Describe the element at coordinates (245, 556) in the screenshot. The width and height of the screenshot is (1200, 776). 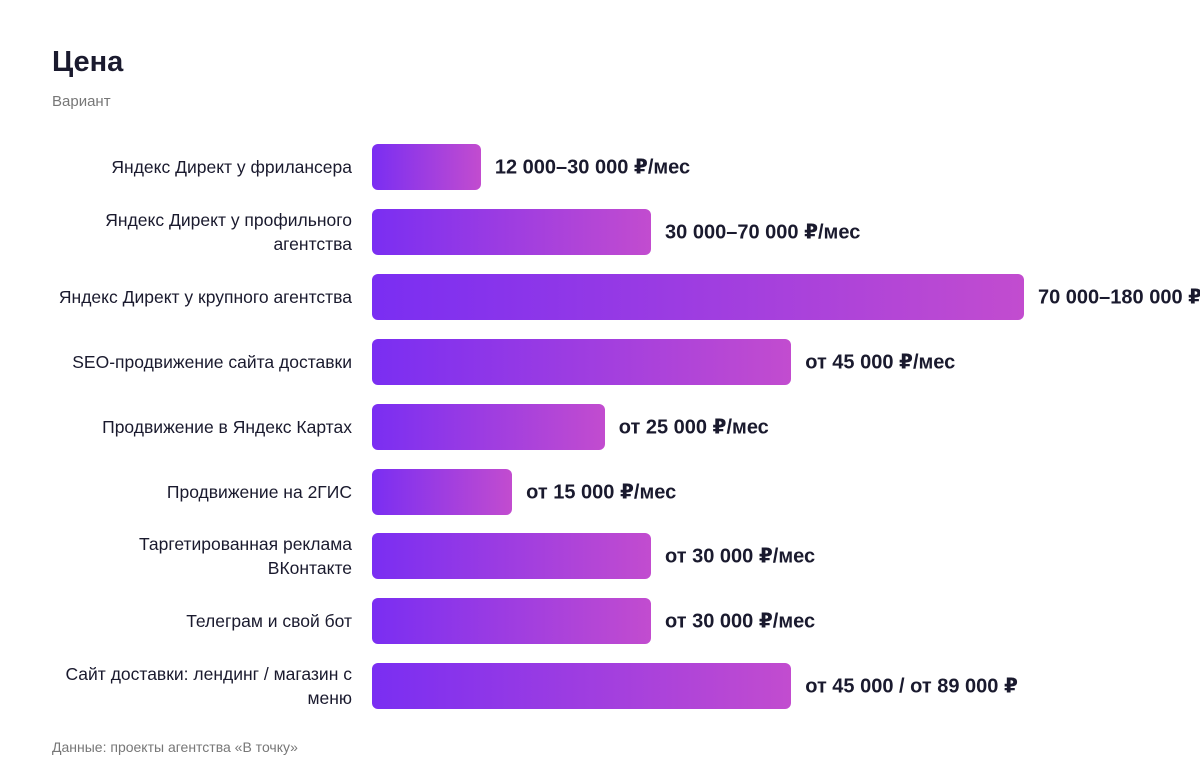
I see `category-label: Таргетированная реклама ВКонтакте` at that location.